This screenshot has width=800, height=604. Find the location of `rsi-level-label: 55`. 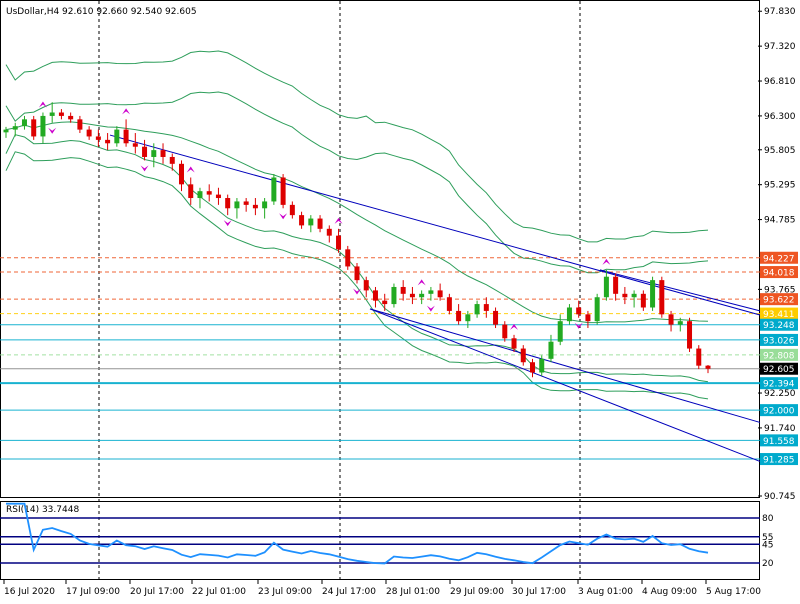

rsi-level-label: 55 is located at coordinates (767, 538).